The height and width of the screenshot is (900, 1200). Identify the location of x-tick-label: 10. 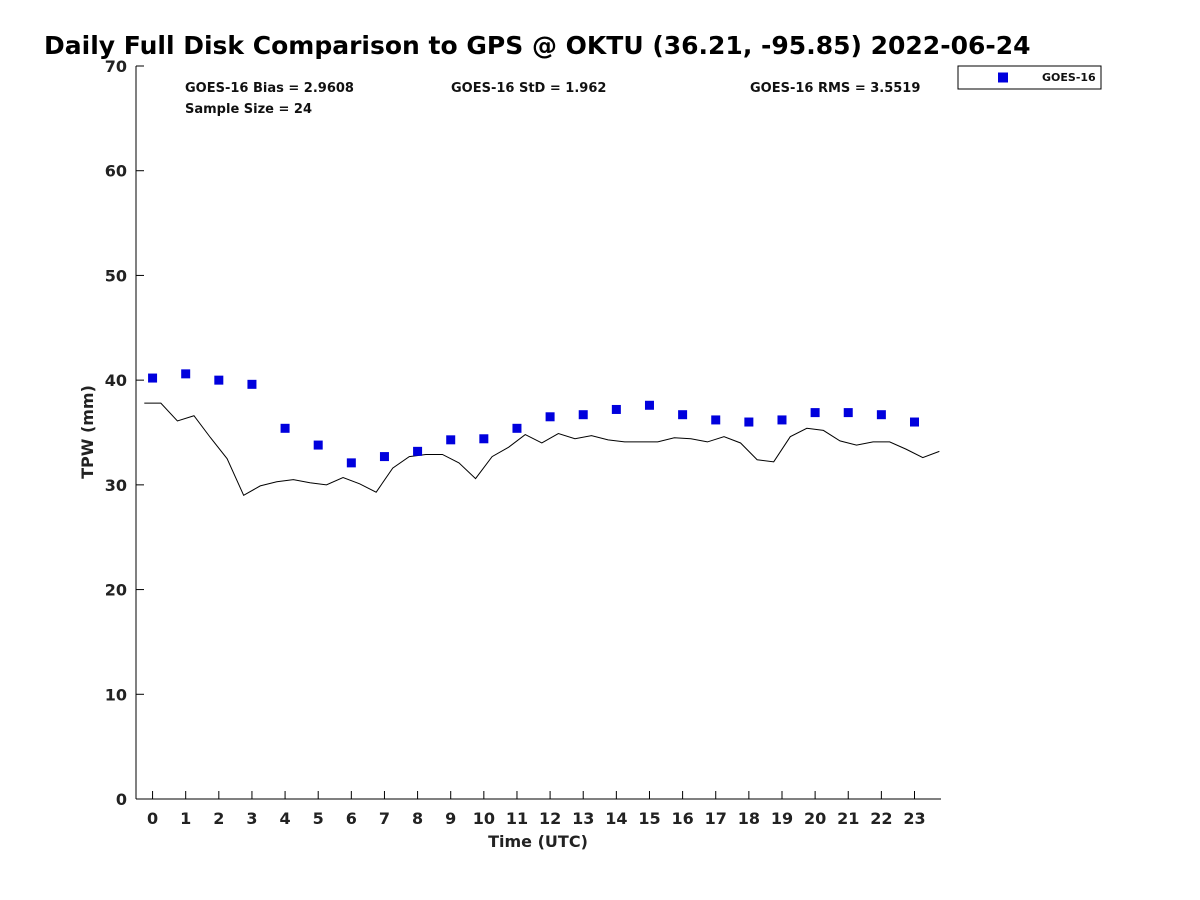
(484, 818).